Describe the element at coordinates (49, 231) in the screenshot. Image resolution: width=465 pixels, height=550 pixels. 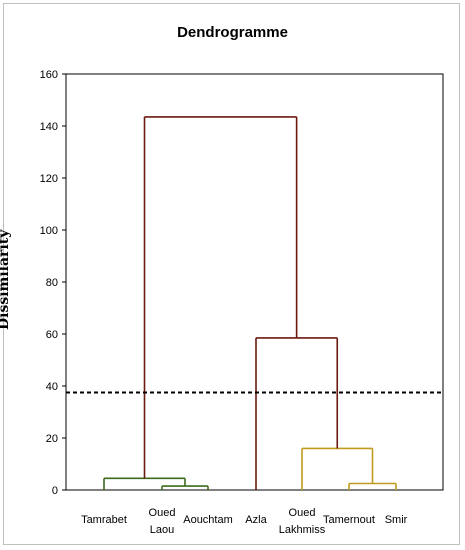
I see `y-tick-label: 100` at that location.